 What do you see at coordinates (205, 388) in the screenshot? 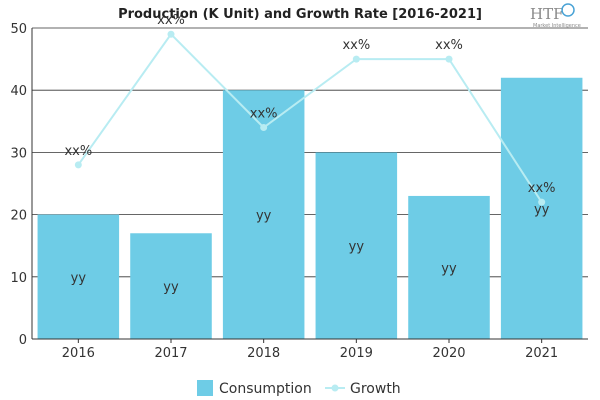
I see `legend-swatch-consumption` at bounding box center [205, 388].